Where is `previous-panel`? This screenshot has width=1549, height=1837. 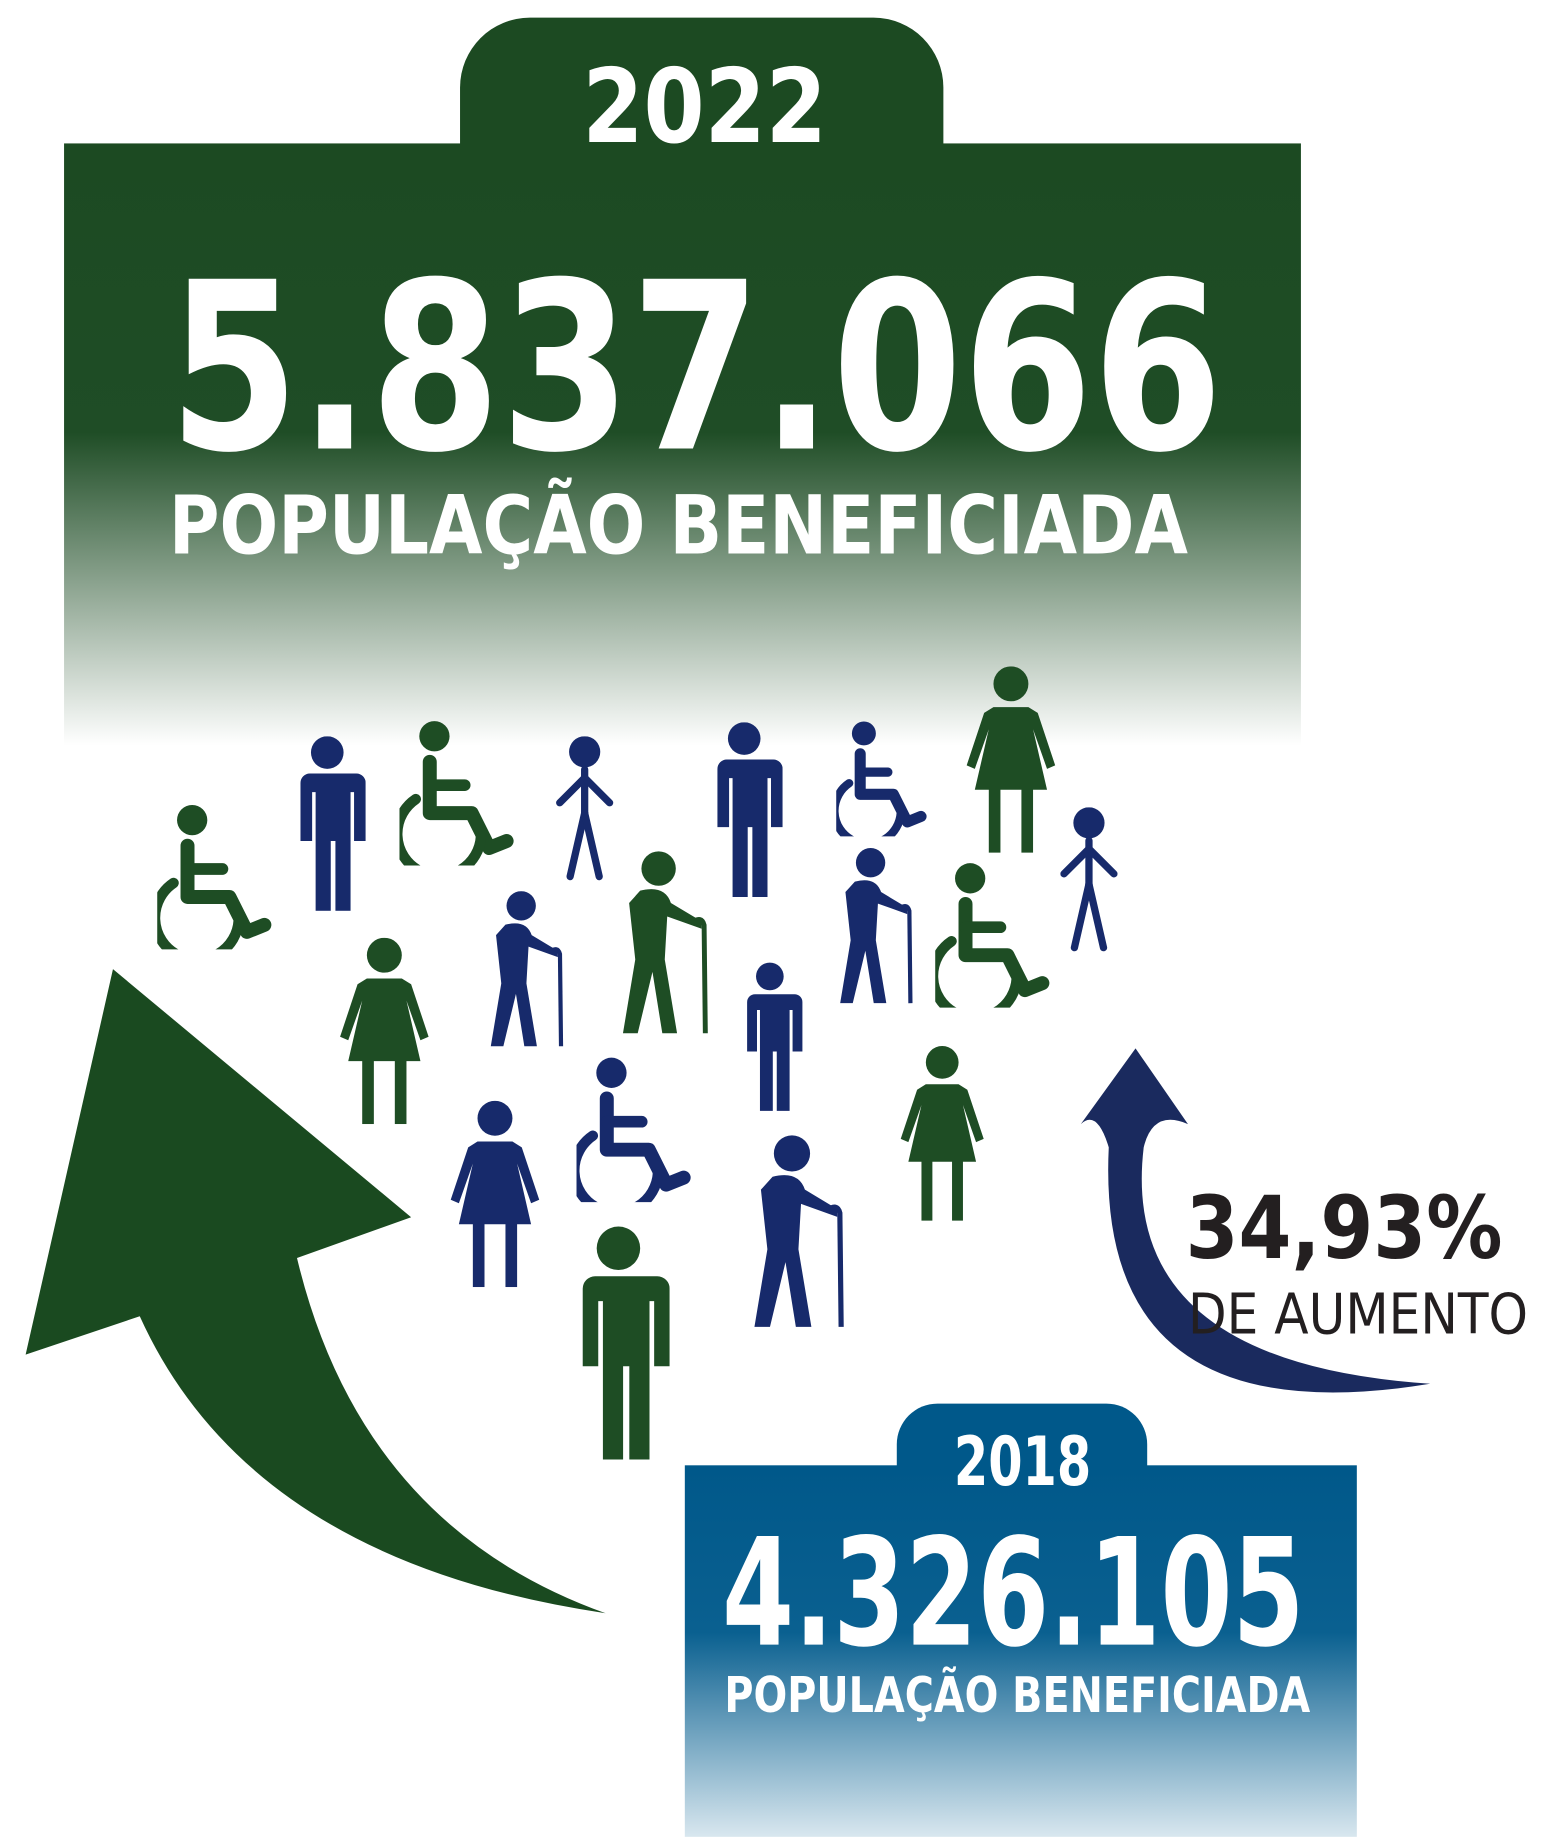 previous-panel is located at coordinates (1020, 1651).